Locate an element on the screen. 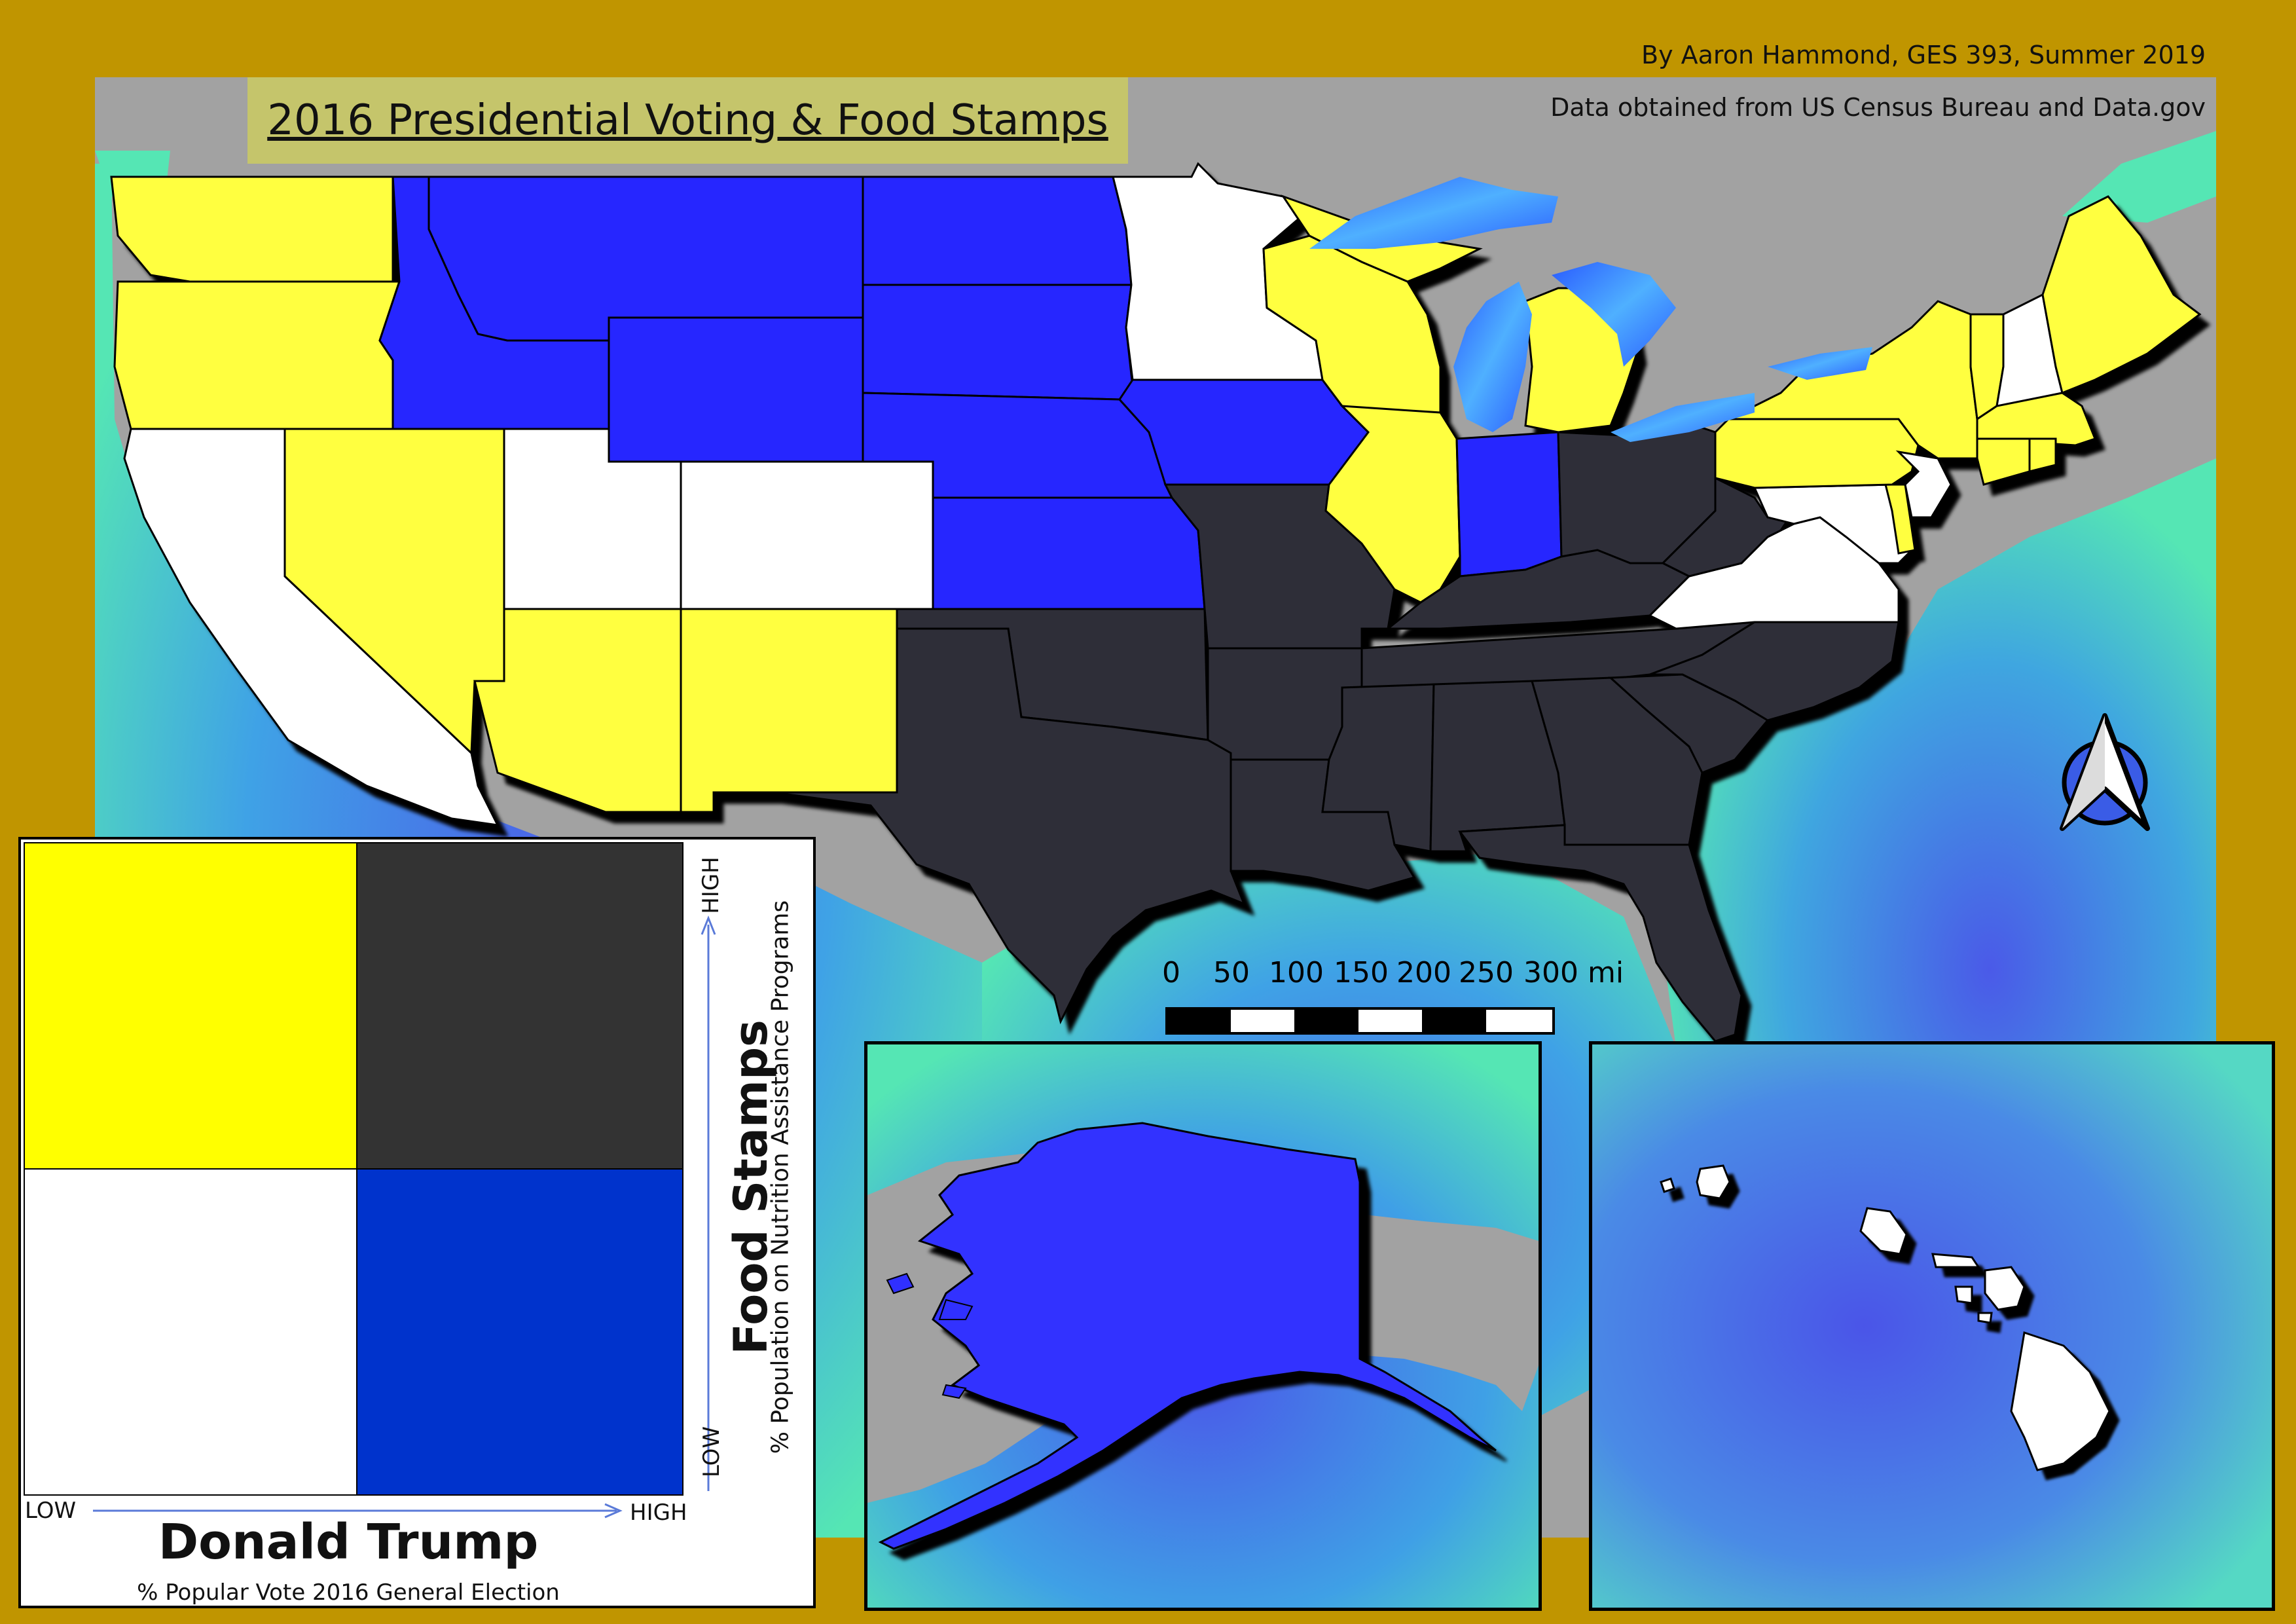 The image size is (2296, 1624). horizontal-high-label: HIGH is located at coordinates (658, 1513).